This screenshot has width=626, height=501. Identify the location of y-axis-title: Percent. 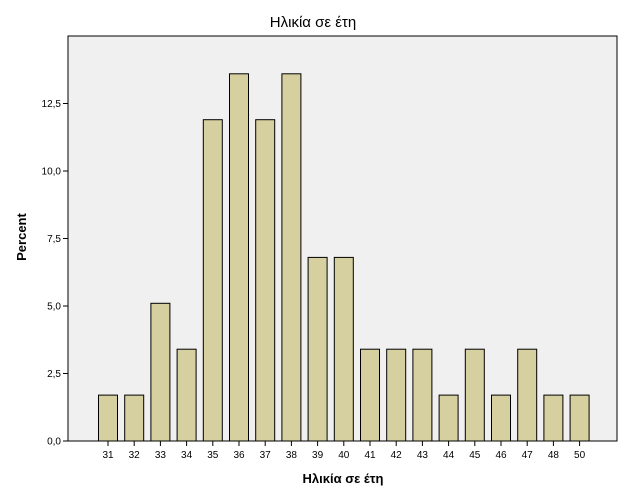
(21, 236).